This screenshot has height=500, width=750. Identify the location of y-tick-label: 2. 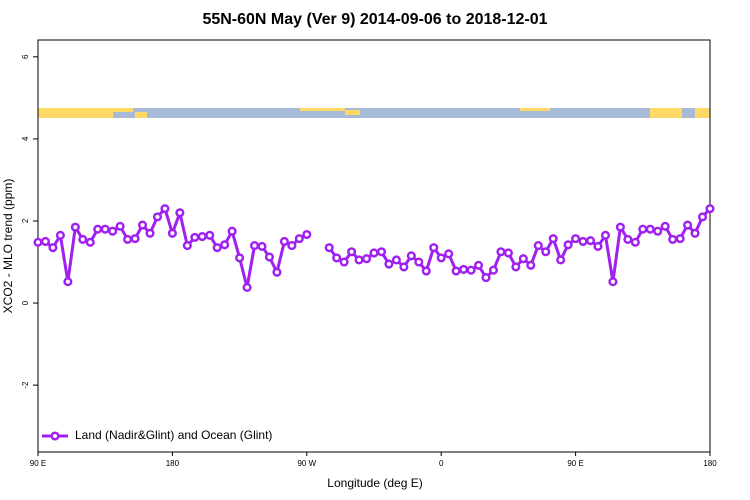
(25, 220).